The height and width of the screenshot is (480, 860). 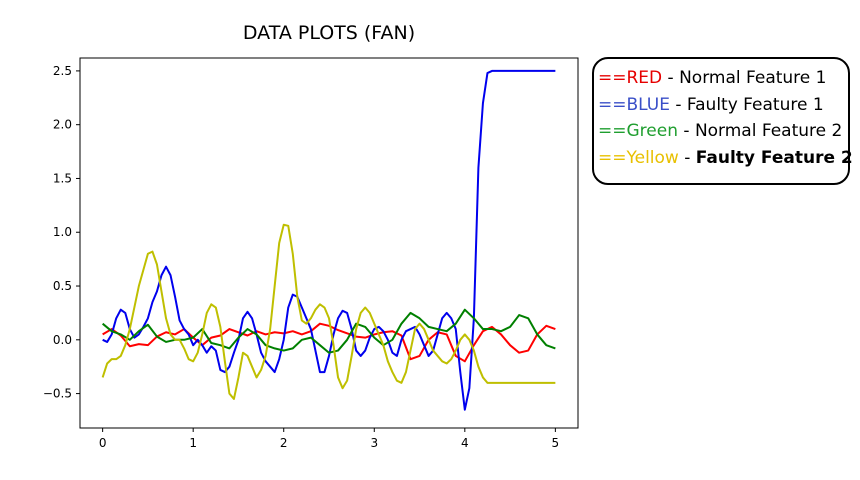 I want to click on legend-key: ==BLUE, so click(x=634, y=104).